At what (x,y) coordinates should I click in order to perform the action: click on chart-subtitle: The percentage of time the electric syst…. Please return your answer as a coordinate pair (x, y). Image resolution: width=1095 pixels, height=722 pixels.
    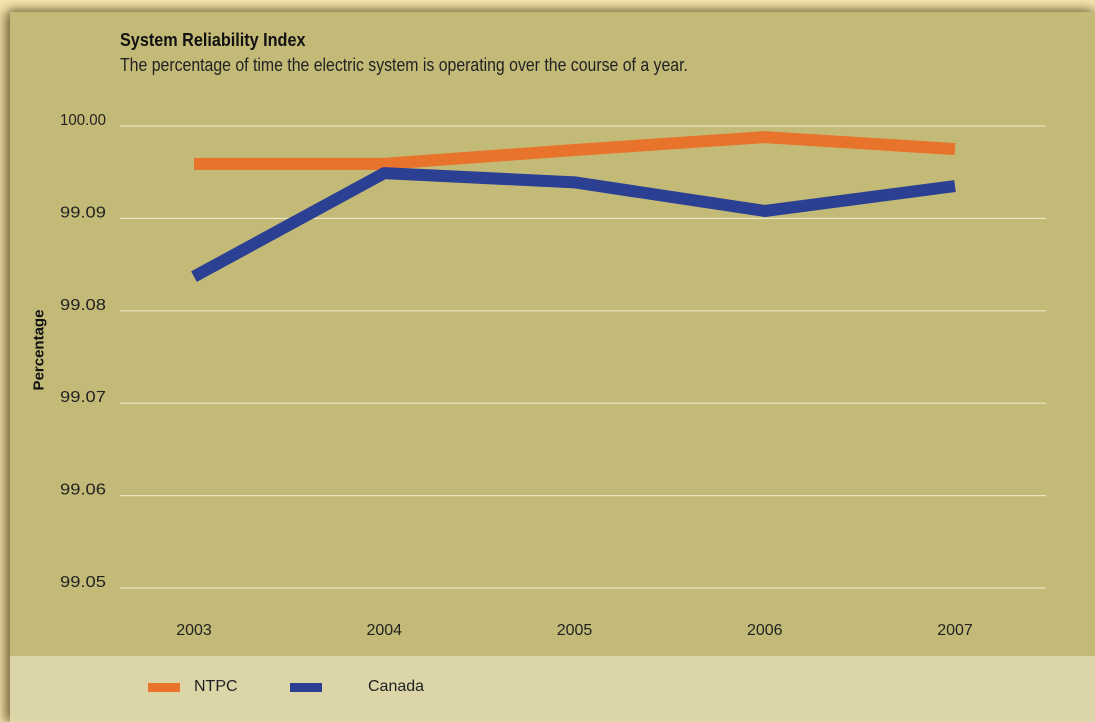
    Looking at the image, I should click on (404, 65).